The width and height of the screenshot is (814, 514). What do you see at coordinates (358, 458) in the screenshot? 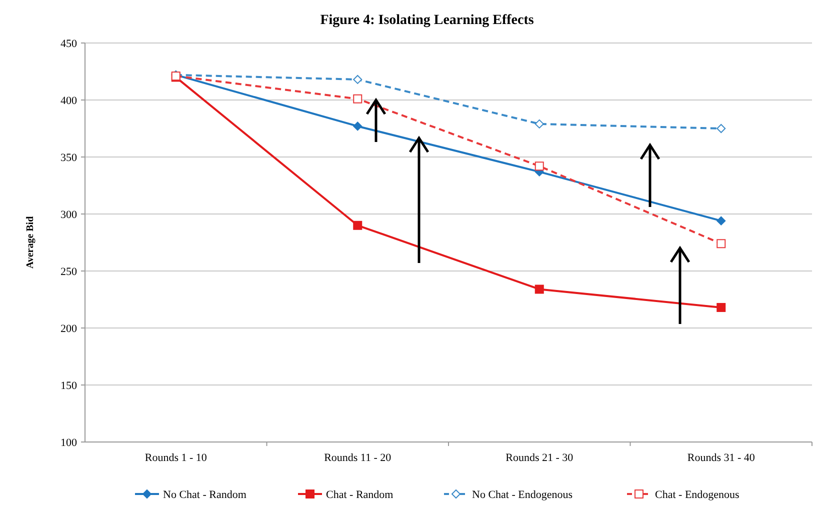
I see `x-tick-label: Rounds 11 - 20` at bounding box center [358, 458].